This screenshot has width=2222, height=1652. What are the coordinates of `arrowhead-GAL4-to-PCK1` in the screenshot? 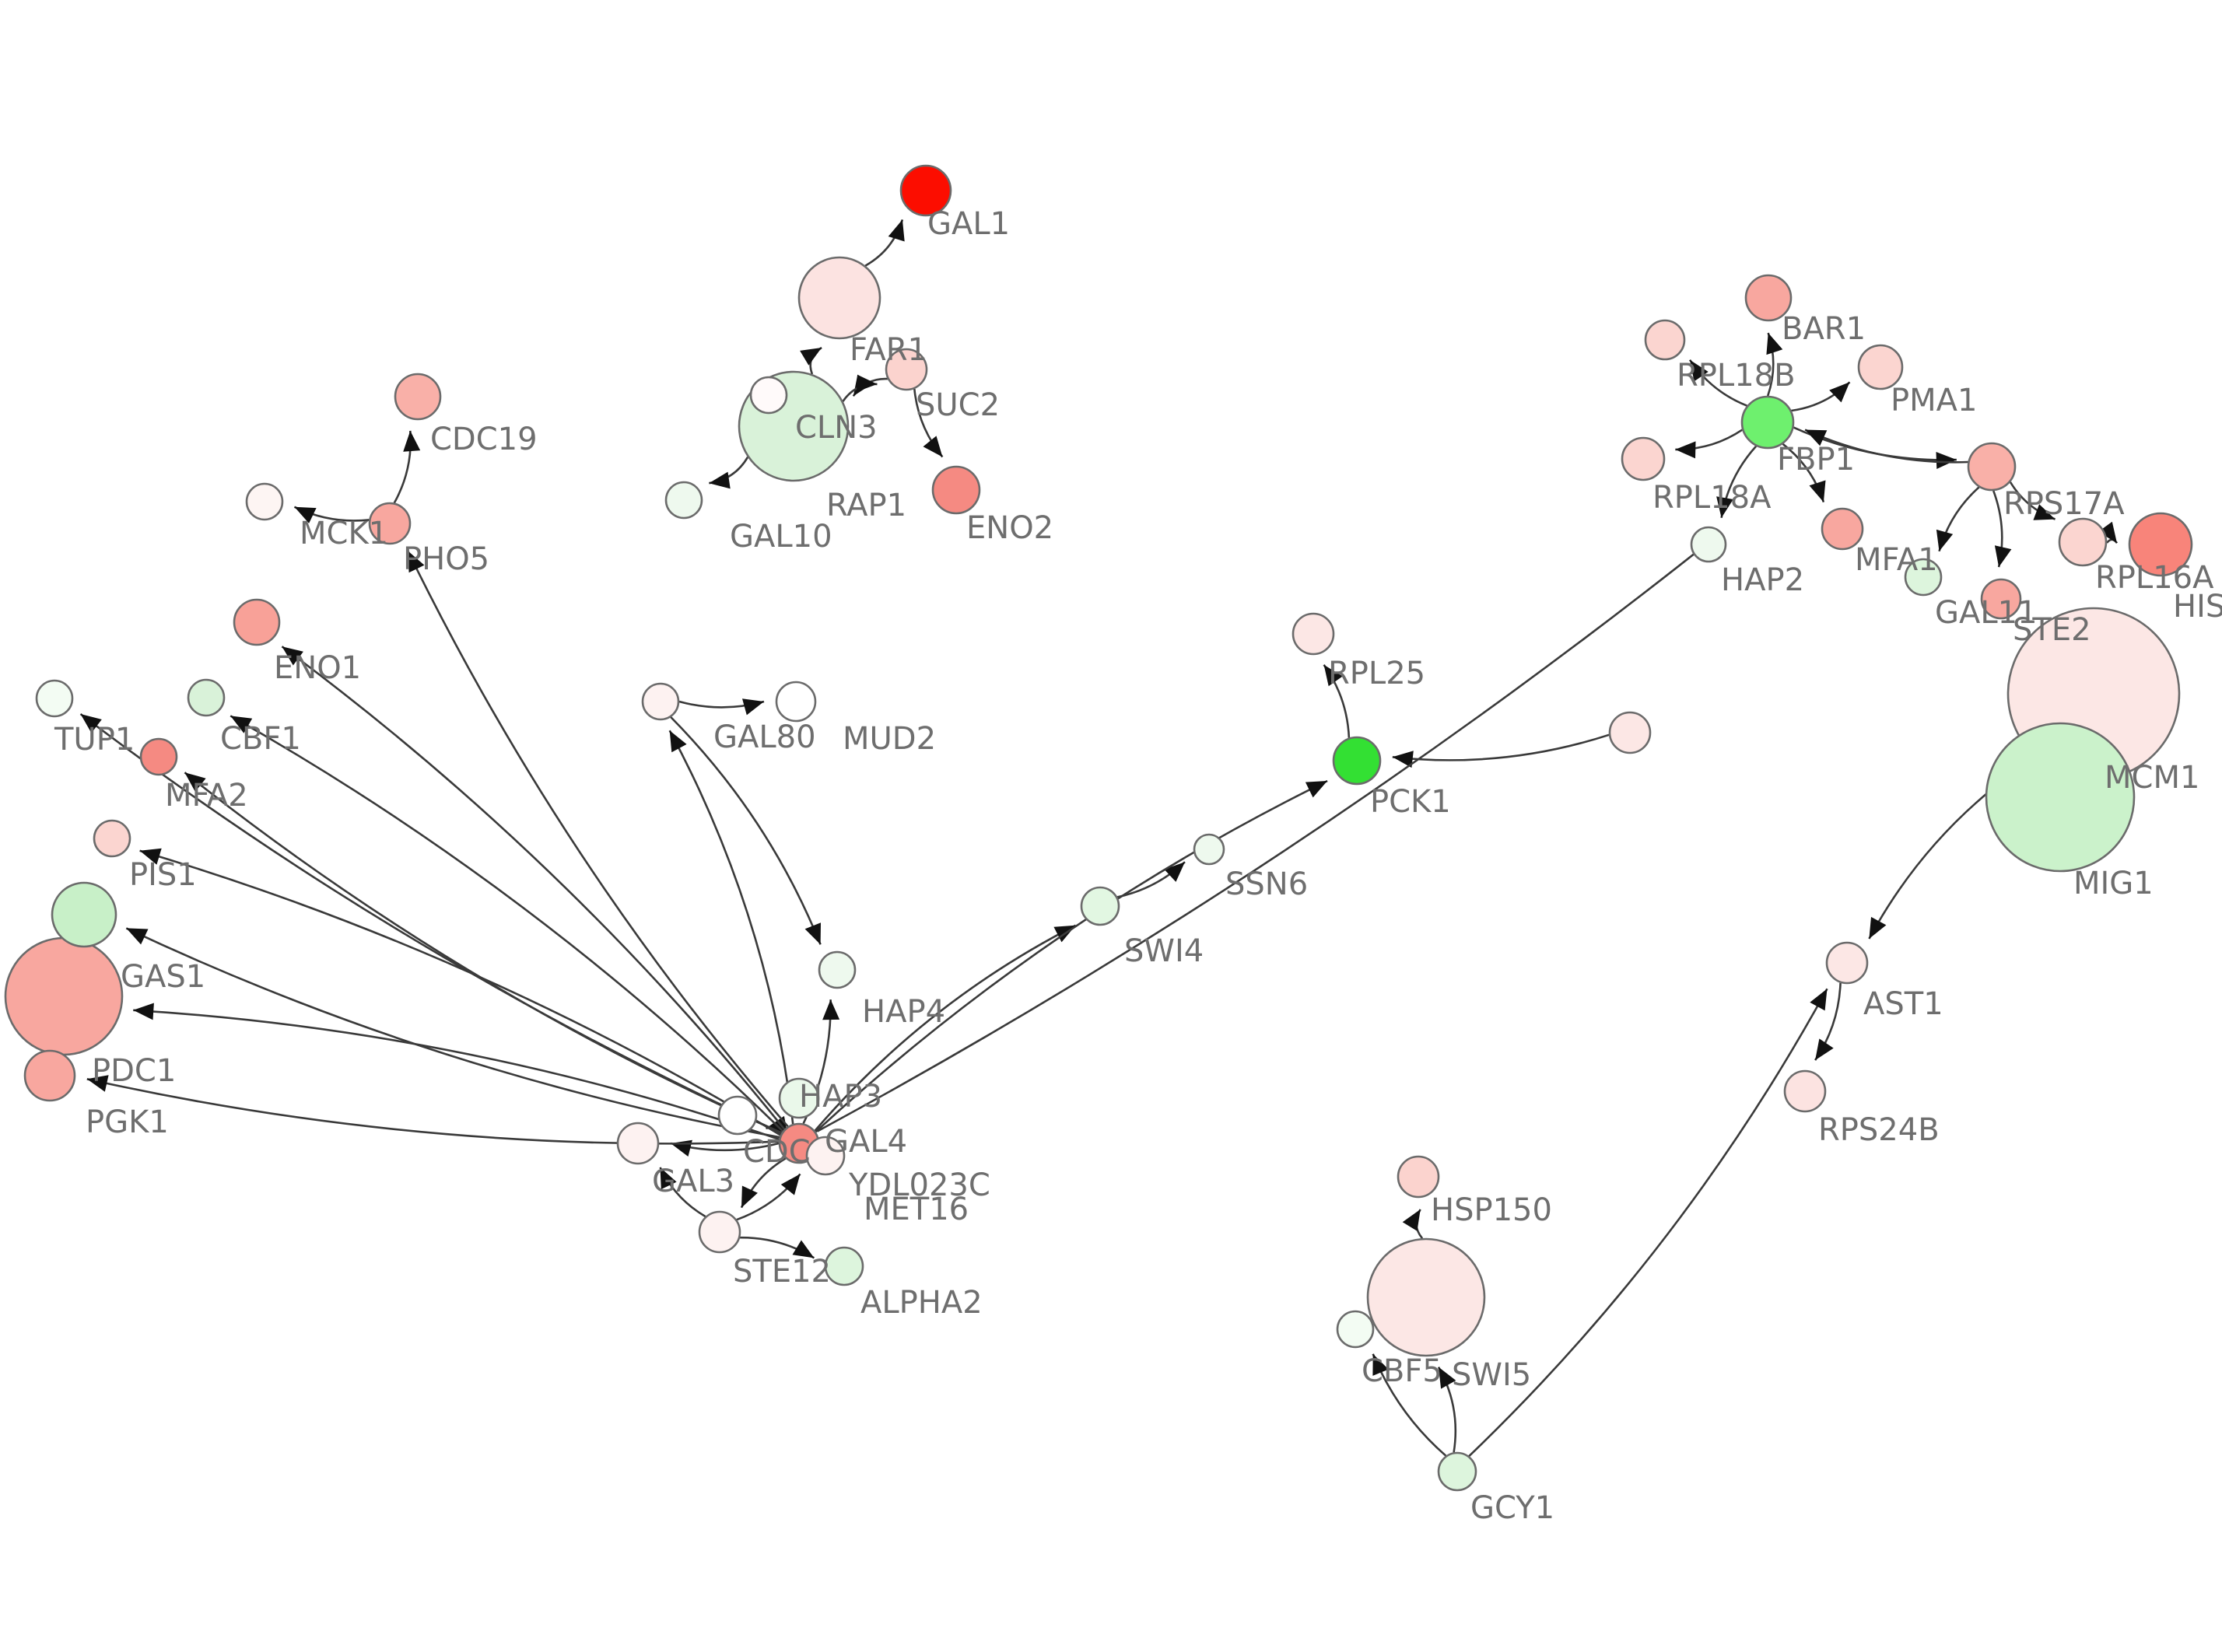 It's located at (1316, 790).